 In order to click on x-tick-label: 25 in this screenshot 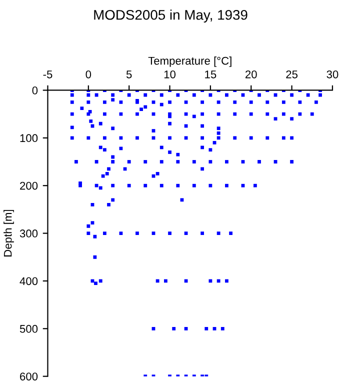, I will do `click(292, 74)`.